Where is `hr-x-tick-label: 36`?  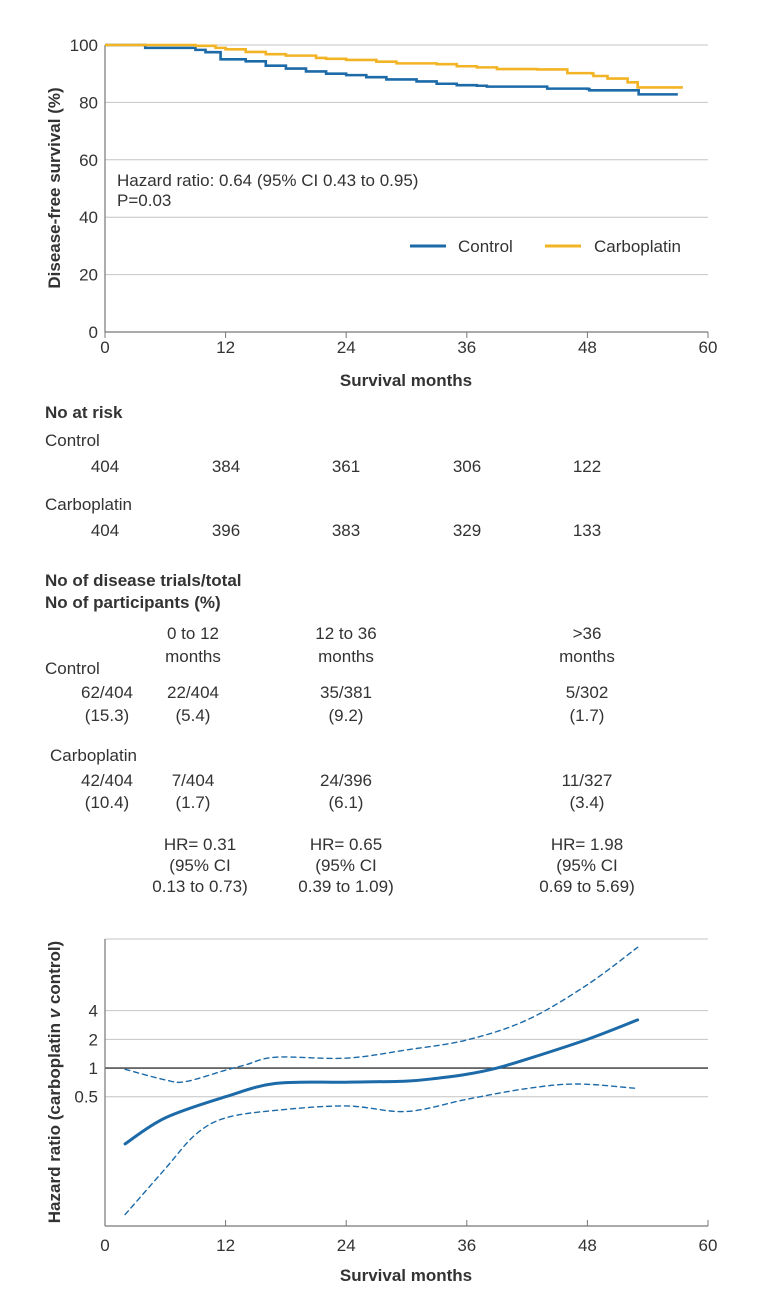 hr-x-tick-label: 36 is located at coordinates (466, 1245).